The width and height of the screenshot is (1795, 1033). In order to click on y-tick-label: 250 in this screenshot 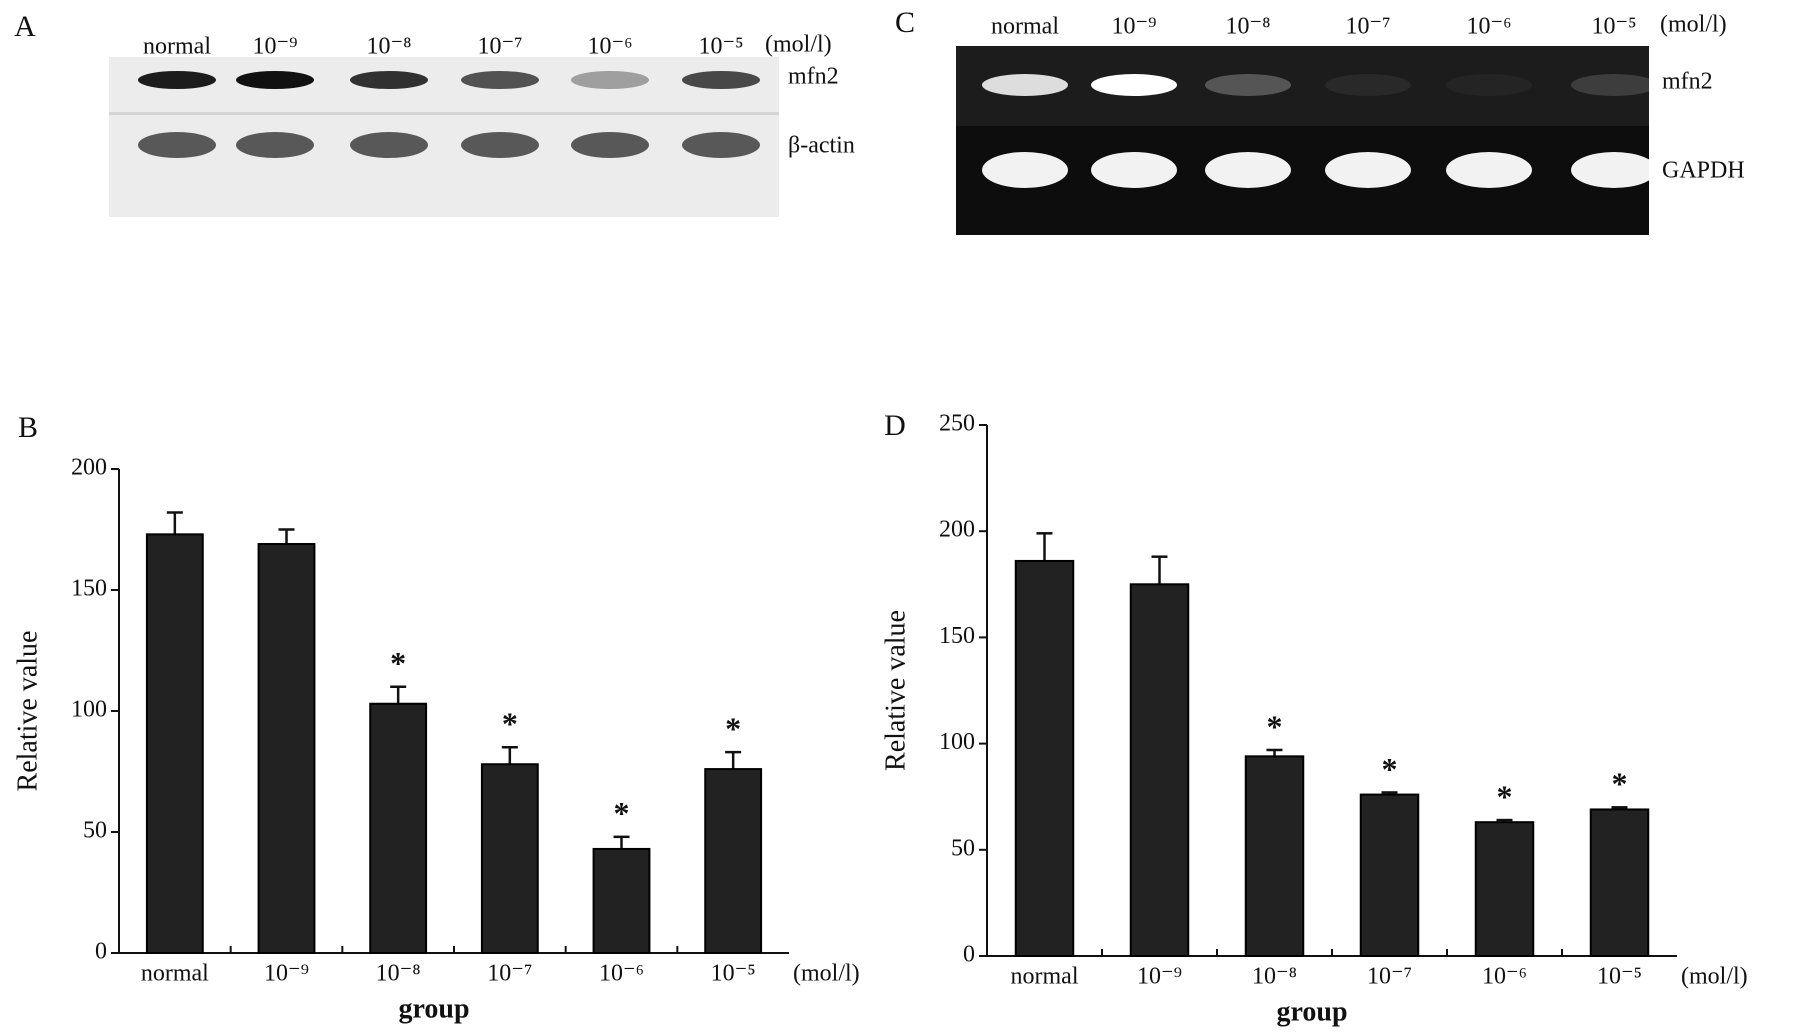, I will do `click(957, 424)`.